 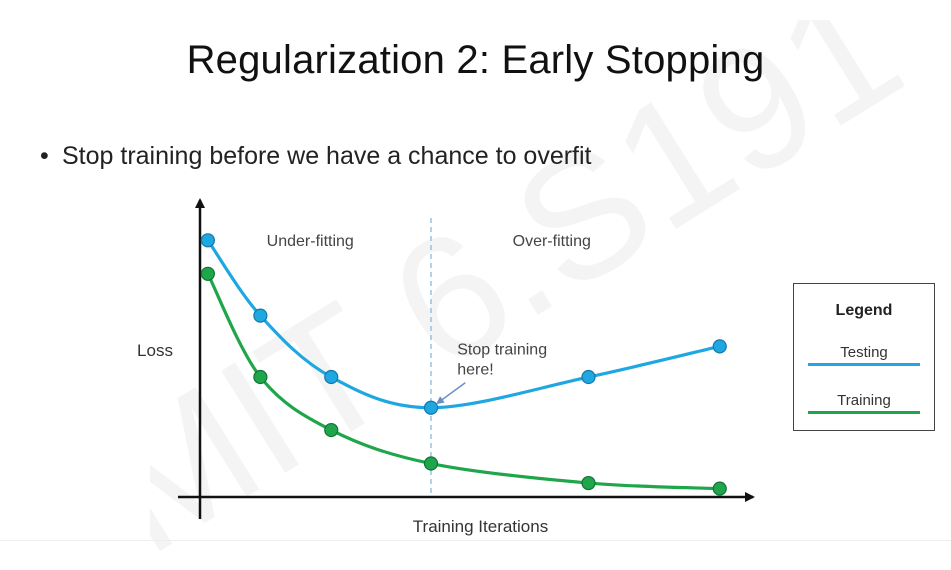 What do you see at coordinates (864, 310) in the screenshot?
I see `legend-title: Legend` at bounding box center [864, 310].